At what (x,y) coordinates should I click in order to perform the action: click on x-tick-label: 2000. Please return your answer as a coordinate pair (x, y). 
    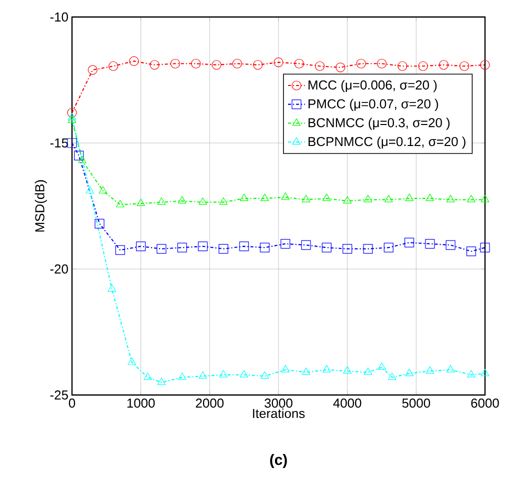
    Looking at the image, I should click on (210, 403).